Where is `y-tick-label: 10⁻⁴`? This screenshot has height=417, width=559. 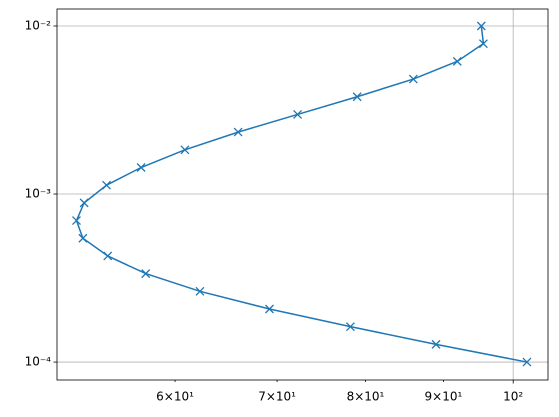 y-tick-label: 10⁻⁴ is located at coordinates (38, 362).